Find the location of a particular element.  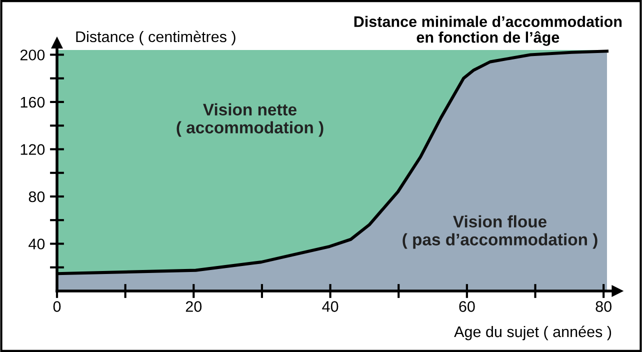

y-tick-label: 120 is located at coordinates (32, 149).